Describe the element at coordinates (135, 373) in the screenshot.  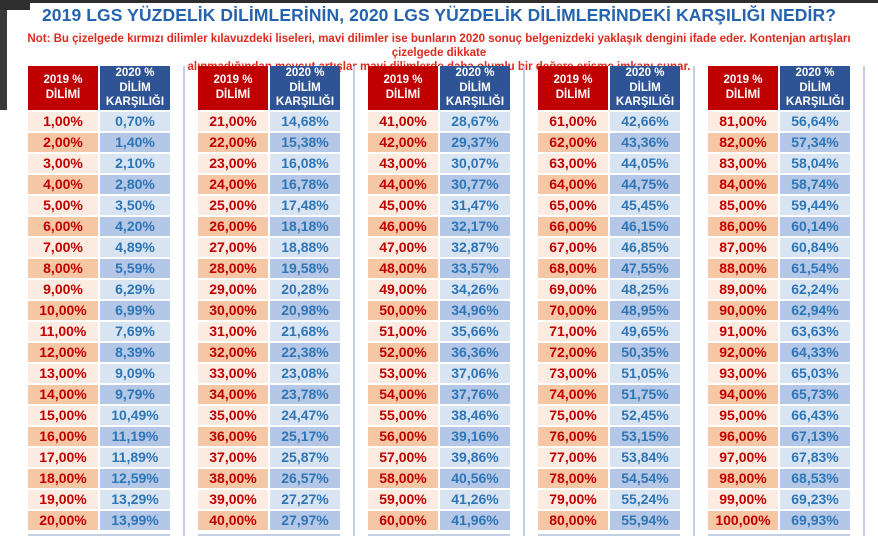
I see `cell-2020-value: 9,09%` at that location.